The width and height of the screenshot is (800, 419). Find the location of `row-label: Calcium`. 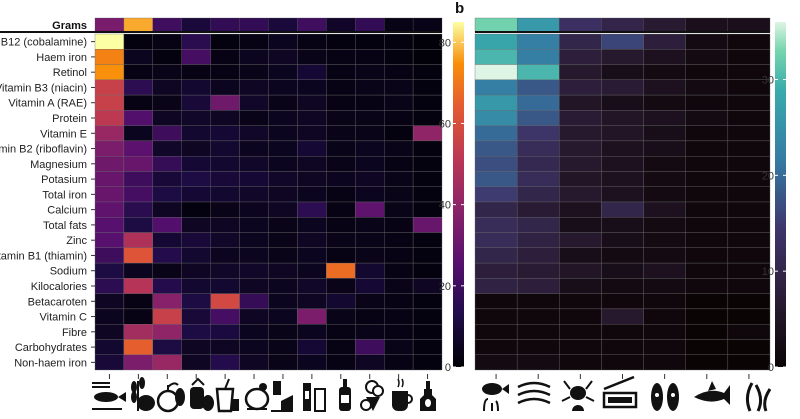

row-label: Calcium is located at coordinates (67, 211).